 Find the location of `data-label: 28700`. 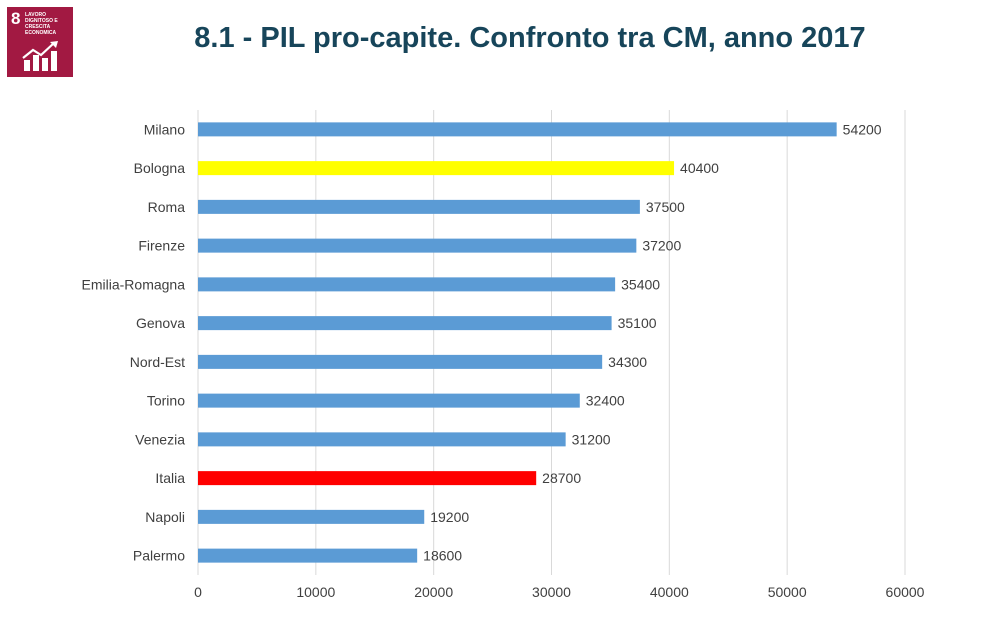

data-label: 28700 is located at coordinates (561, 478).